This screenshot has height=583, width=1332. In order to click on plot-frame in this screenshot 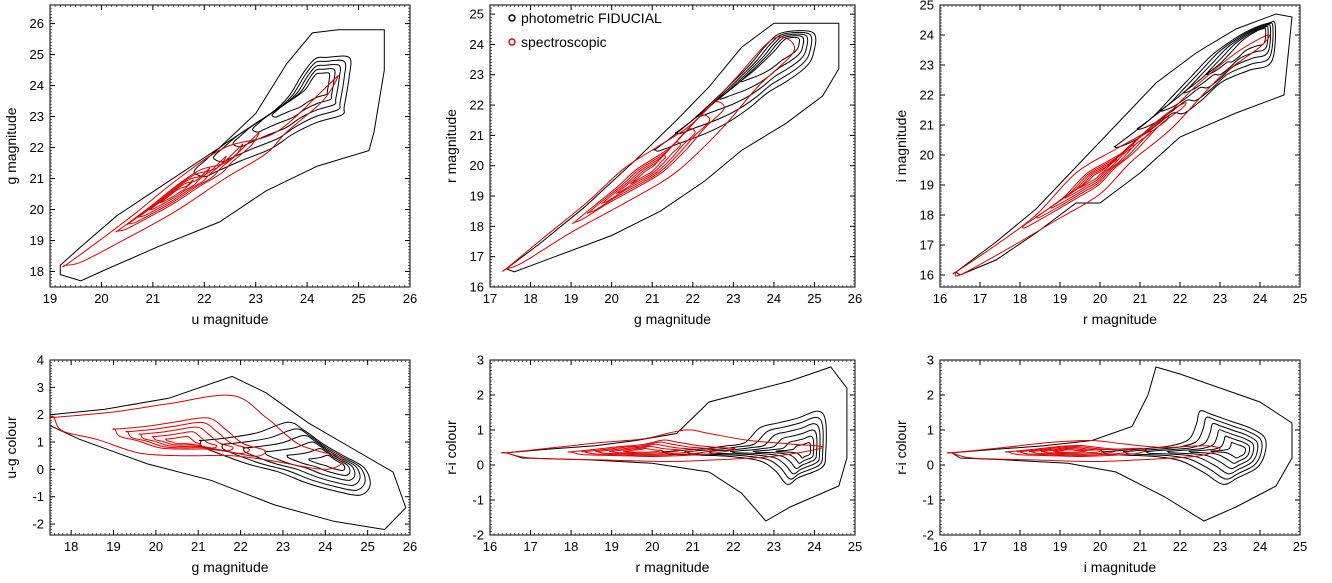, I will do `click(230, 447)`.